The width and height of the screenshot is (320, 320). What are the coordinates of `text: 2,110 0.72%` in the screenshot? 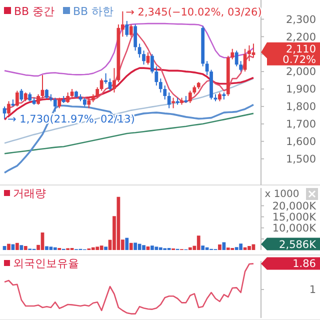 It's located at (299, 54).